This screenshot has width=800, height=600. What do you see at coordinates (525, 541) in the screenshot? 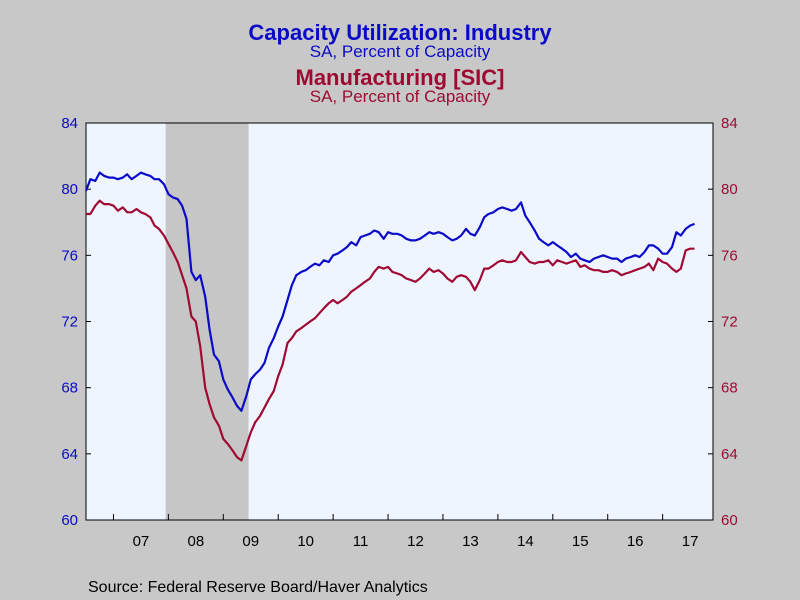
I see `x-tick-label: 14` at bounding box center [525, 541].